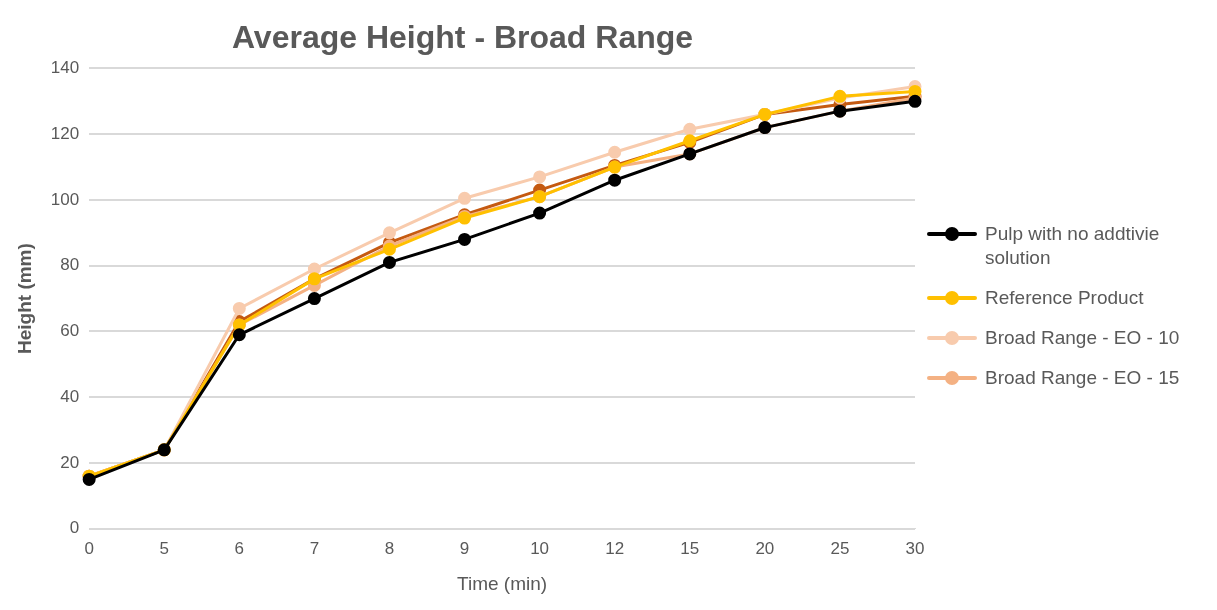 This screenshot has width=1217, height=610. What do you see at coordinates (74, 528) in the screenshot?
I see `y-tick-label: 0` at bounding box center [74, 528].